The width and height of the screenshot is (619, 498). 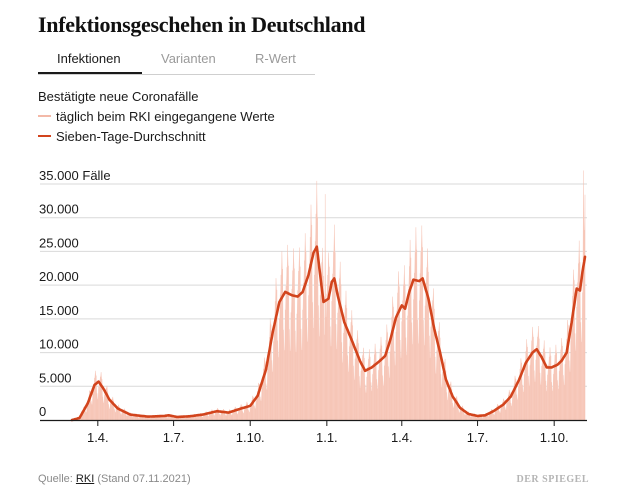 I want to click on source-suffix: (Stand 07.11.2021), so click(x=142, y=479).